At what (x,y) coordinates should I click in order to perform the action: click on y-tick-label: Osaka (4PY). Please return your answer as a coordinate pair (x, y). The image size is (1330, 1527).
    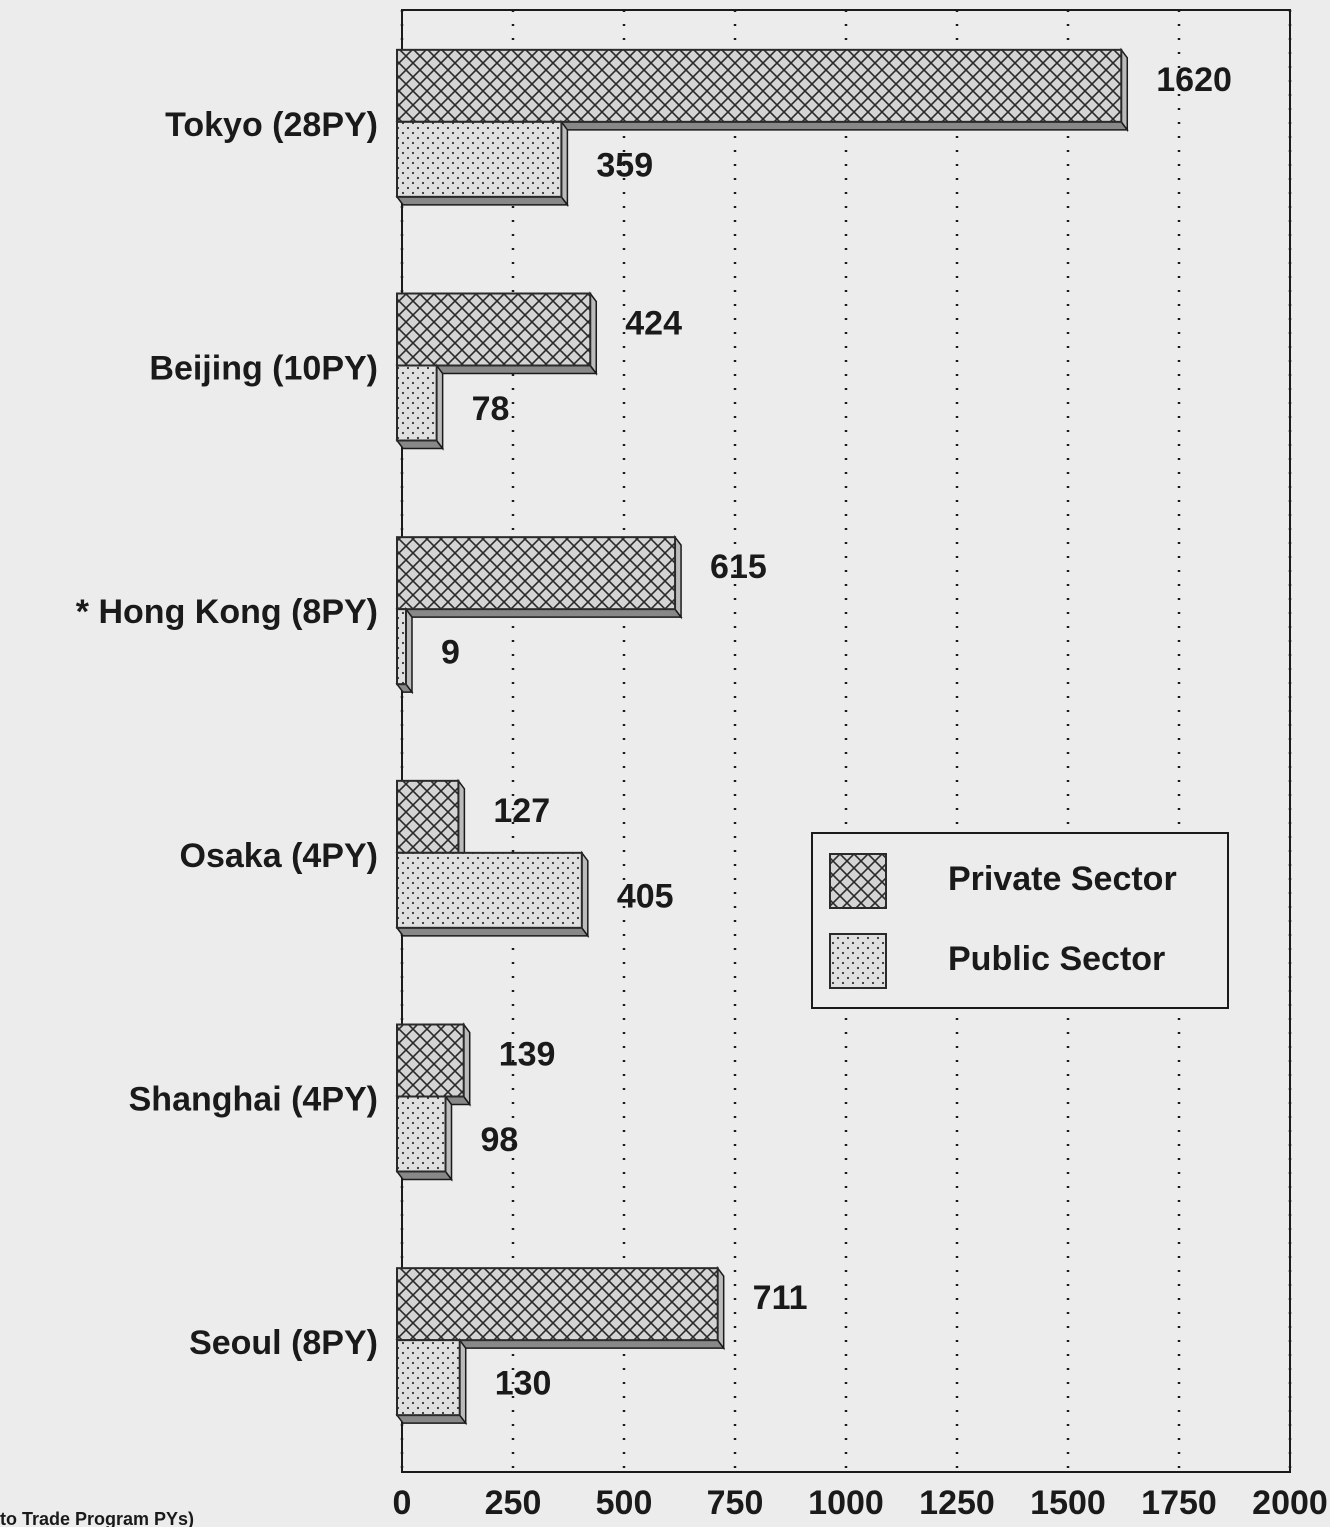
    Looking at the image, I should click on (279, 856).